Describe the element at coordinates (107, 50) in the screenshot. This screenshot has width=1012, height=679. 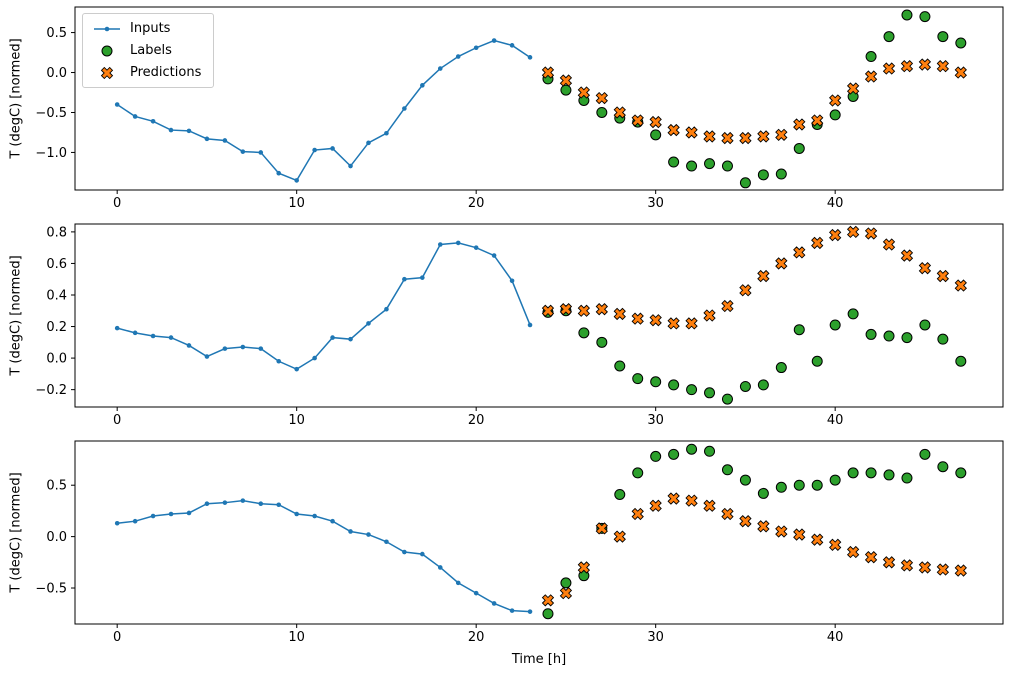
I see `labels-circle-icon` at that location.